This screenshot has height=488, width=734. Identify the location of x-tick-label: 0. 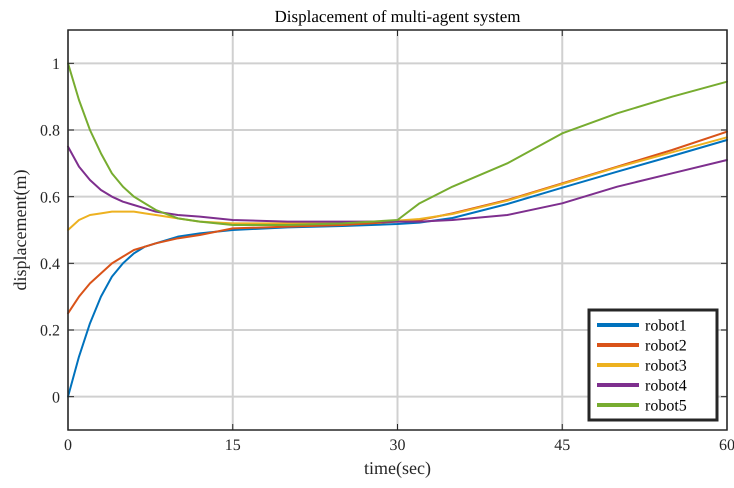
(68, 445).